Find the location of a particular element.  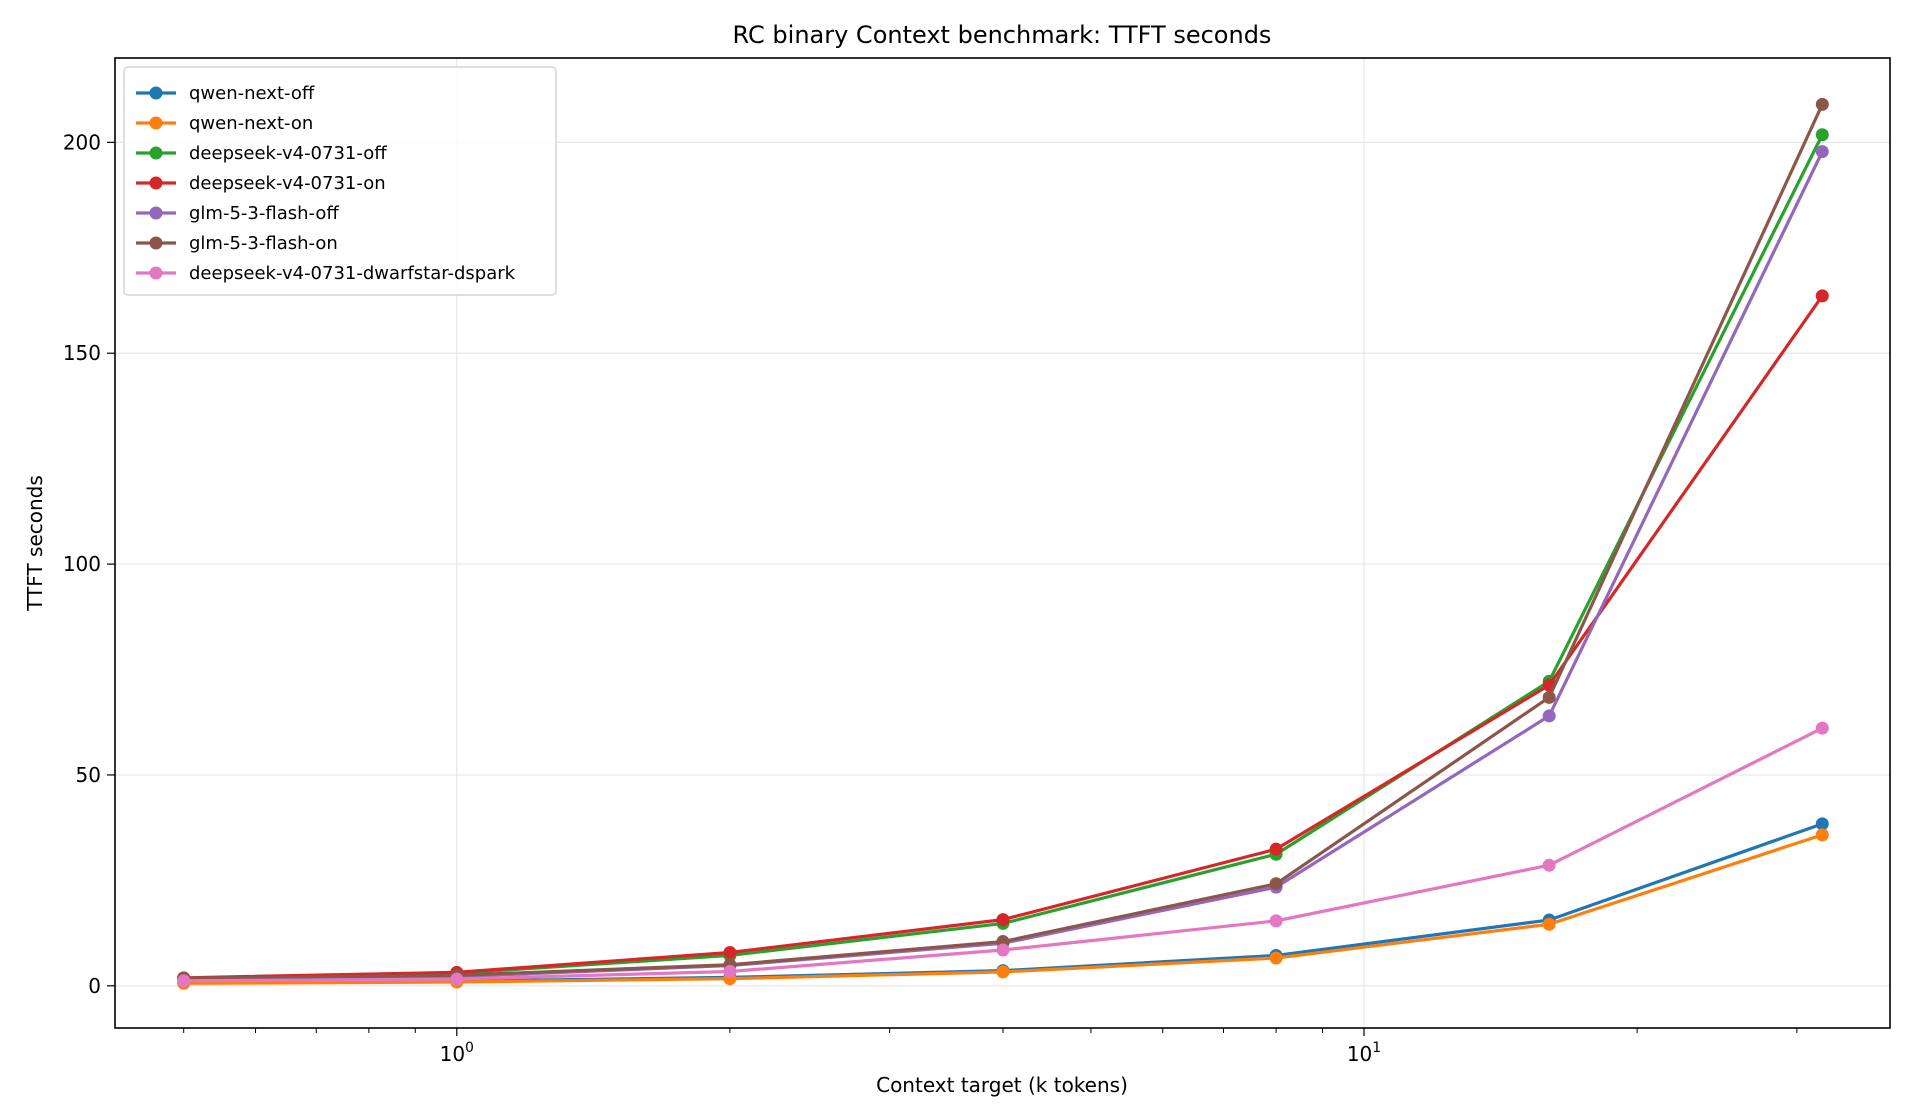

y-axis-label: TTFT seconds is located at coordinates (35, 543).